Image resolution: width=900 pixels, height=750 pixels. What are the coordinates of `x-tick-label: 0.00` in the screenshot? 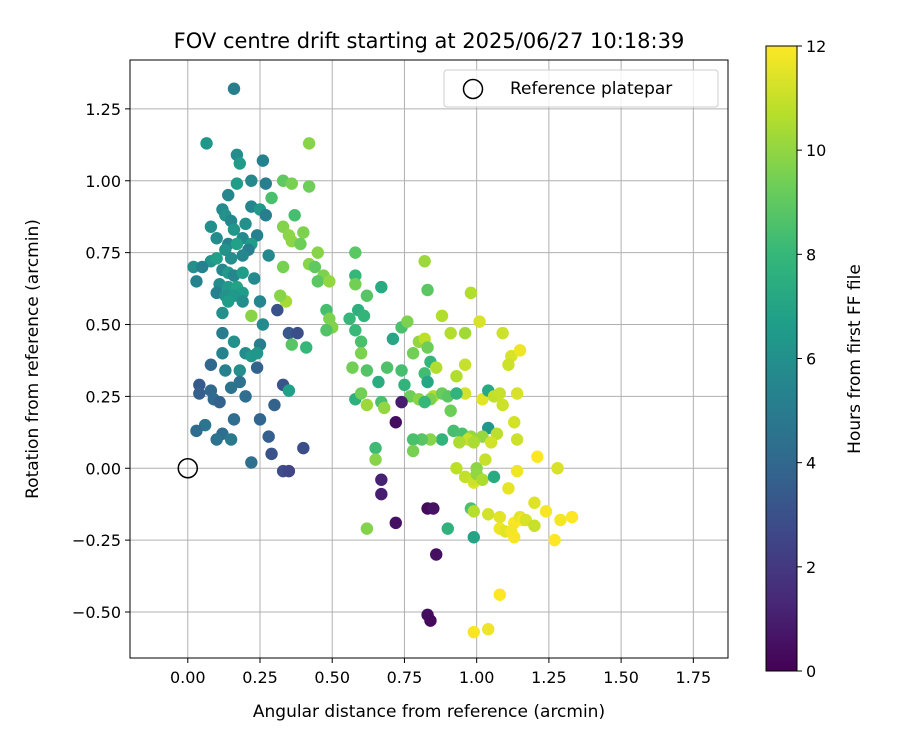 It's located at (188, 677).